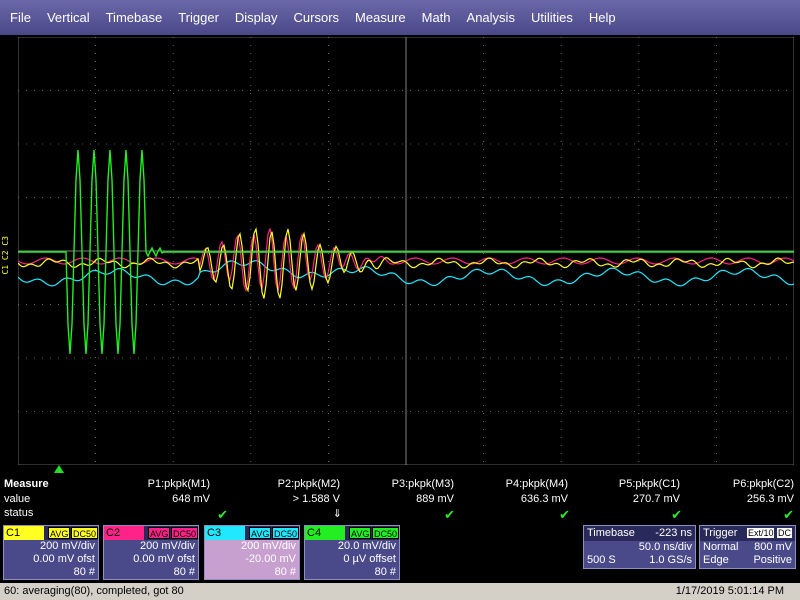 This screenshot has height=600, width=800. I want to click on channel-c4-scale: 20.0 mV/div, so click(366, 546).